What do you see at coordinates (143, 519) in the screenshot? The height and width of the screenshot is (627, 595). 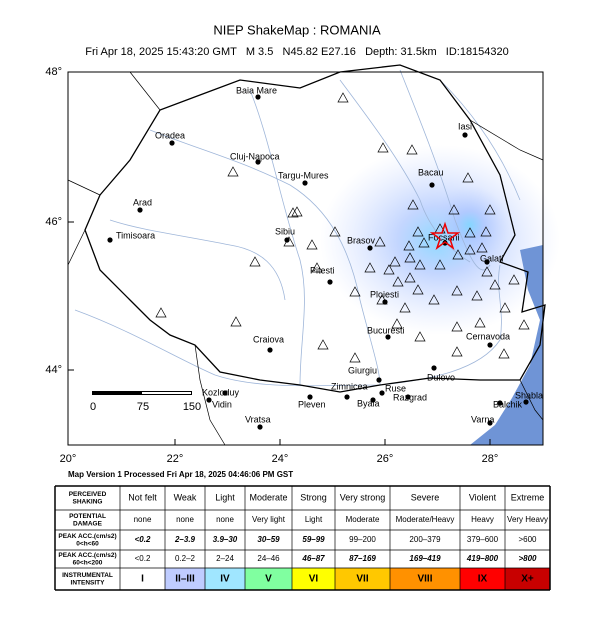 I see `cell: none` at bounding box center [143, 519].